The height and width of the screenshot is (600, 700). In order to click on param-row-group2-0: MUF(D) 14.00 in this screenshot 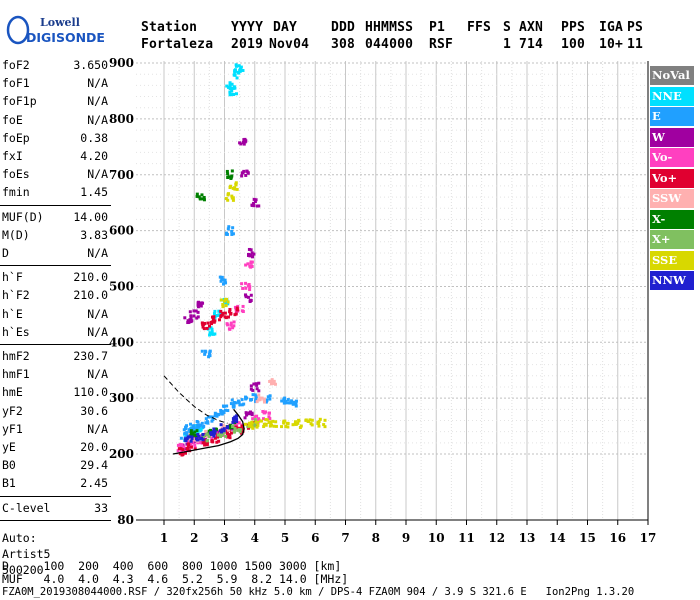, I will do `click(55, 219)`.